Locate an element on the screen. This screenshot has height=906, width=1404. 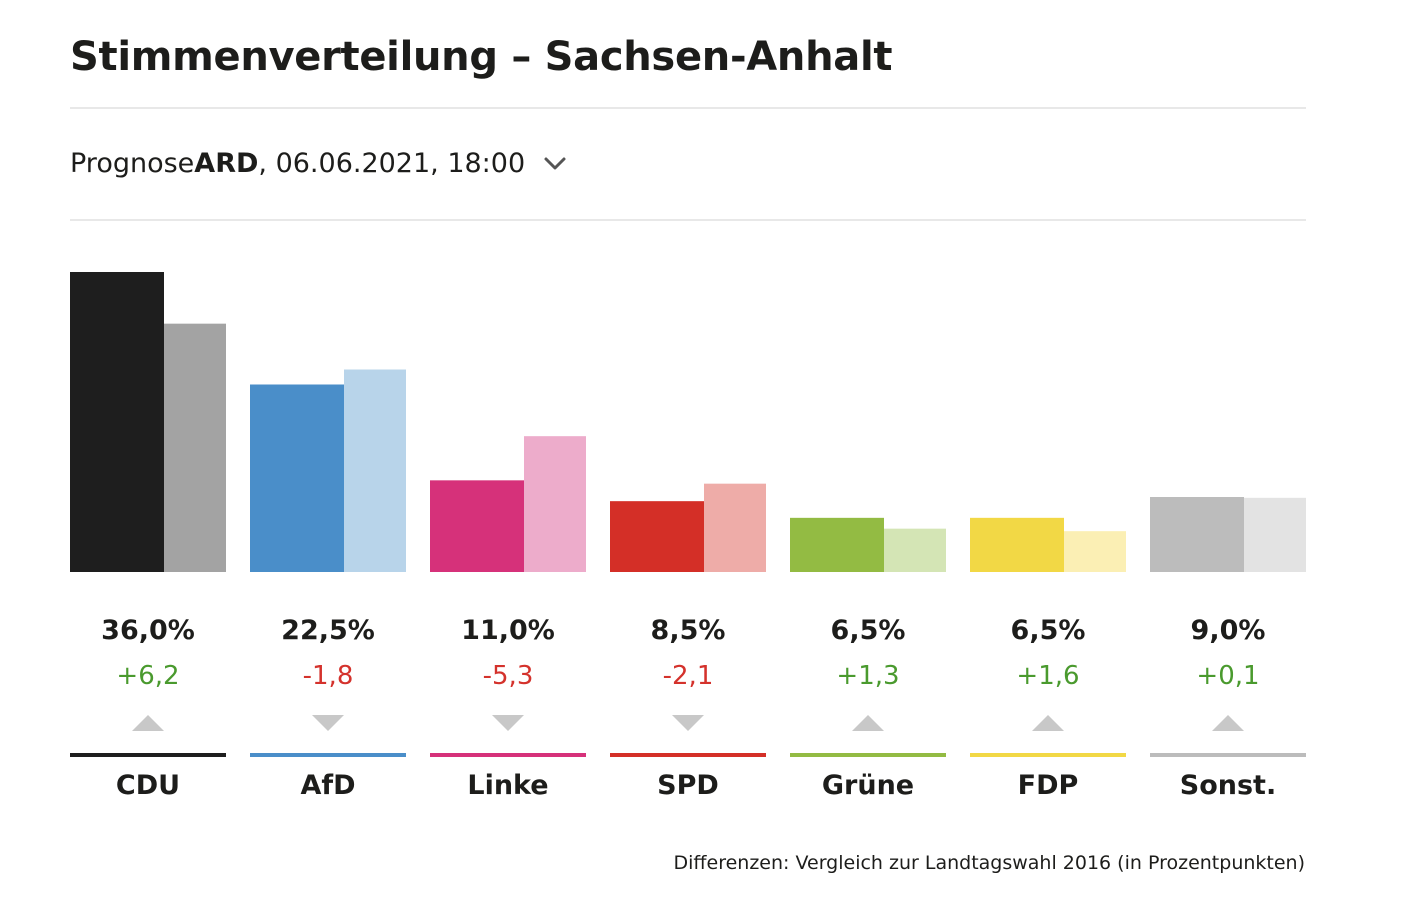
forecast-selector: Prognose ARD , 06.06.2021, 18:00 is located at coordinates (318, 163).